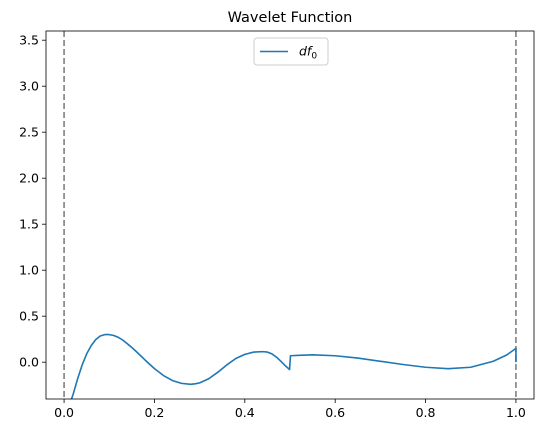 The image size is (547, 433). What do you see at coordinates (335, 412) in the screenshot?
I see `x-tick-label: 0.6` at bounding box center [335, 412].